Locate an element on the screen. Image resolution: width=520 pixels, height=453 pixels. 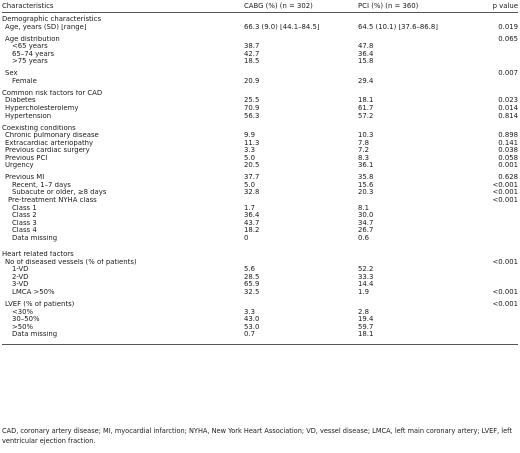
table-row: Previous PCI 5.0 8.3 0.058 is located at coordinates (260, 159).